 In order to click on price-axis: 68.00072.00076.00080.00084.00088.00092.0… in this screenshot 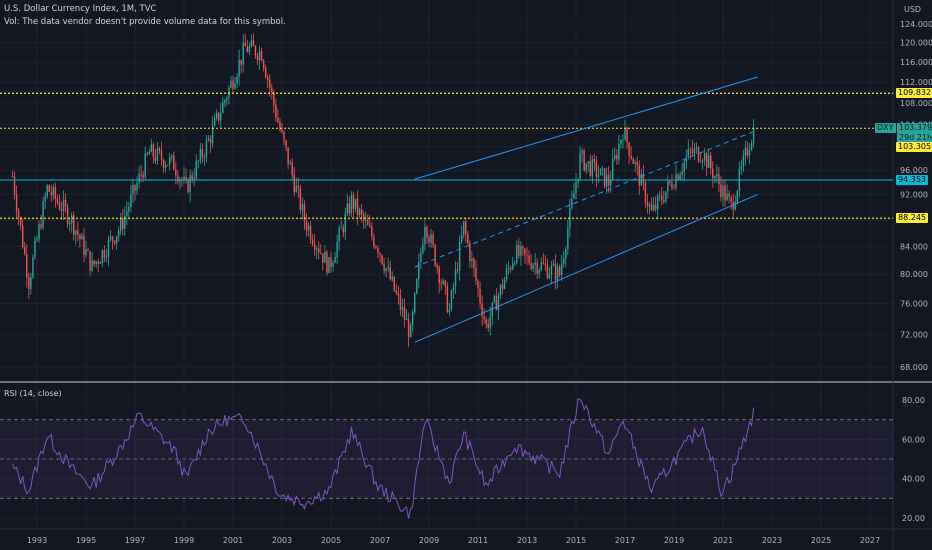, I will do `click(916, 196)`.